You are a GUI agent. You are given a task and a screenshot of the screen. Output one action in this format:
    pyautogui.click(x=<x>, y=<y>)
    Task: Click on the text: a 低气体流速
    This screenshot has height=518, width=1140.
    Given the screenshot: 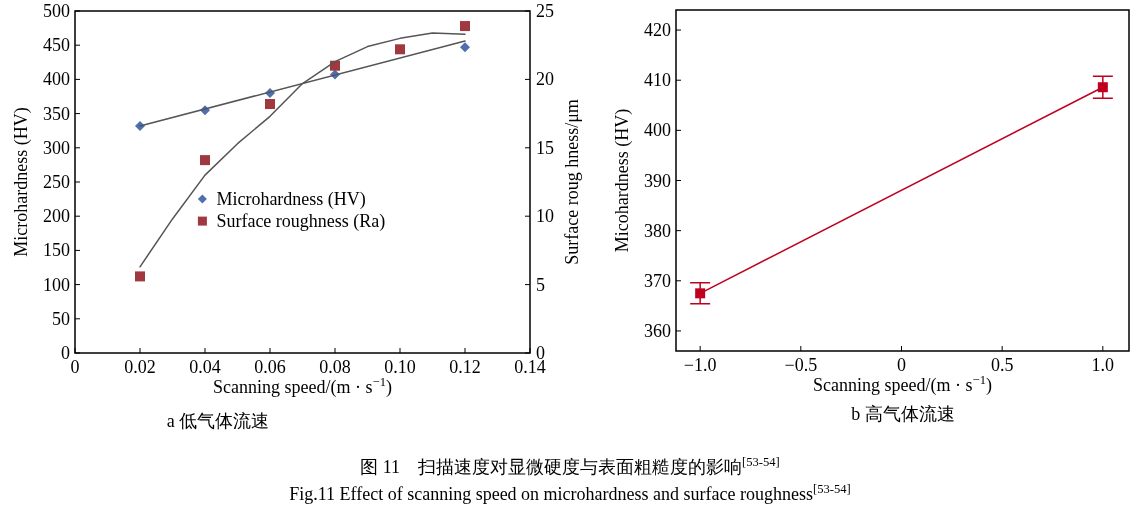 What is the action you would take?
    pyautogui.click(x=218, y=421)
    